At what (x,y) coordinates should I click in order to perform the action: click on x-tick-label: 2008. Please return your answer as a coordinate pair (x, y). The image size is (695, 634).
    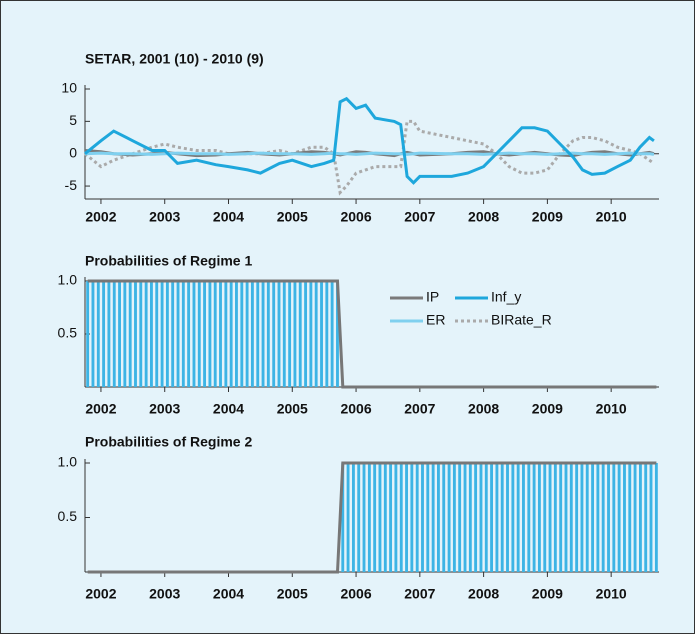
    Looking at the image, I should click on (483, 217).